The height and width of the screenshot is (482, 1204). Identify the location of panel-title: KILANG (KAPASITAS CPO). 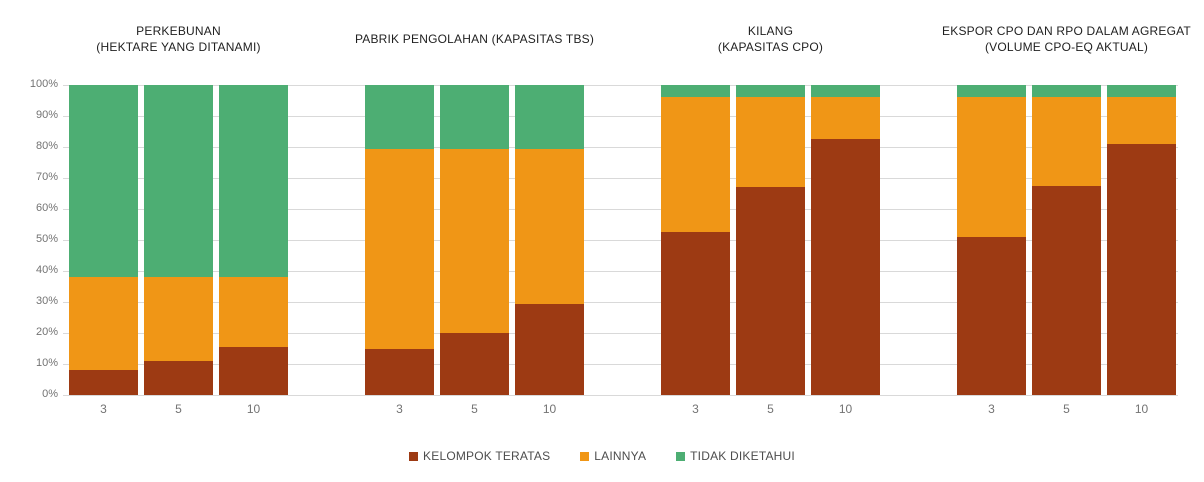
(771, 39).